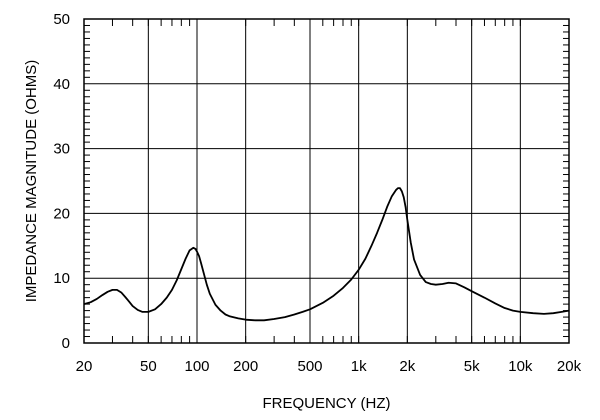  Describe the element at coordinates (61, 19) in the screenshot. I see `y-tick-label: 50` at that location.